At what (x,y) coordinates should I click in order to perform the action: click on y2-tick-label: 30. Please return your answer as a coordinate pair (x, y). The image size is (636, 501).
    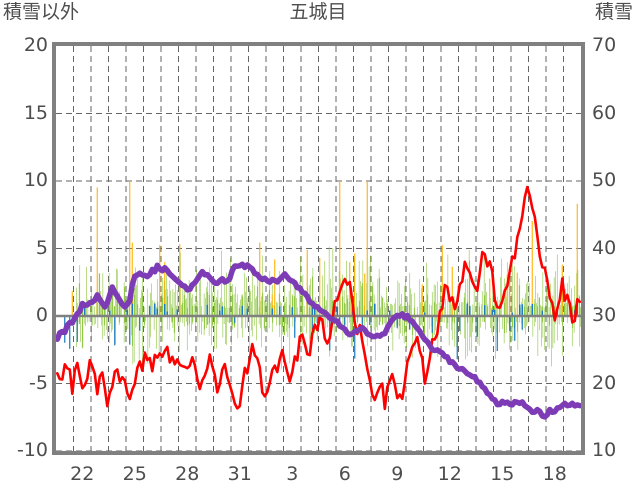
    Looking at the image, I should click on (604, 315).